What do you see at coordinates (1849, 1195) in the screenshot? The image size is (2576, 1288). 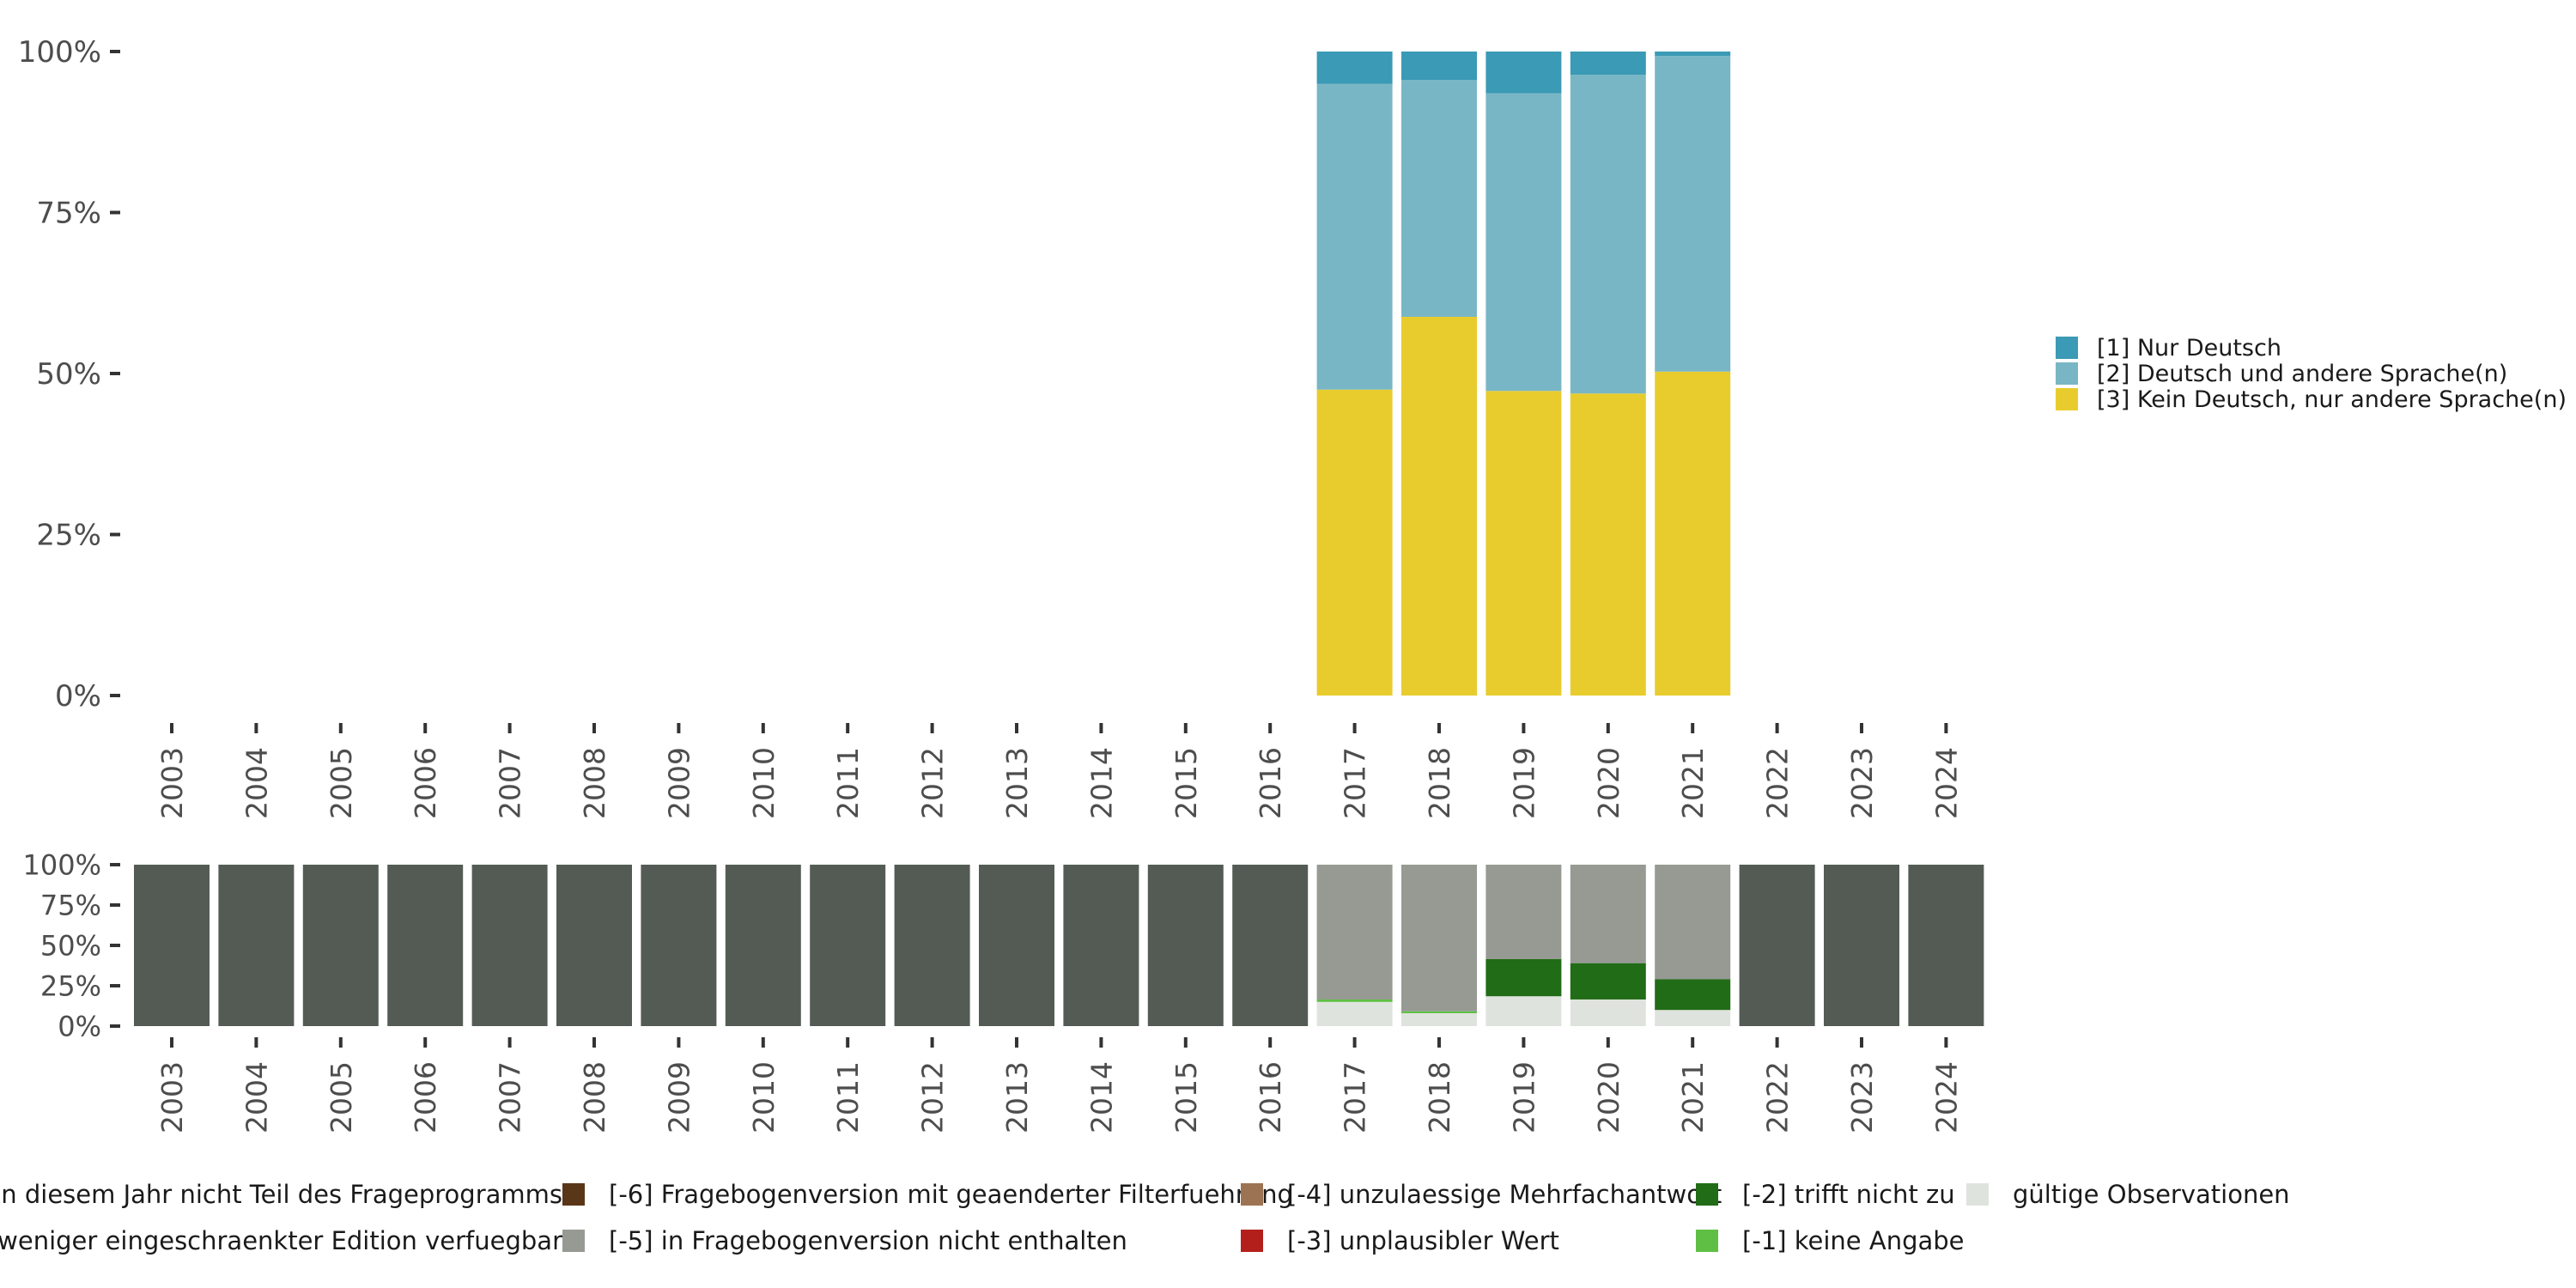 I see `legend-label: [-2] trifft nicht zu` at bounding box center [1849, 1195].